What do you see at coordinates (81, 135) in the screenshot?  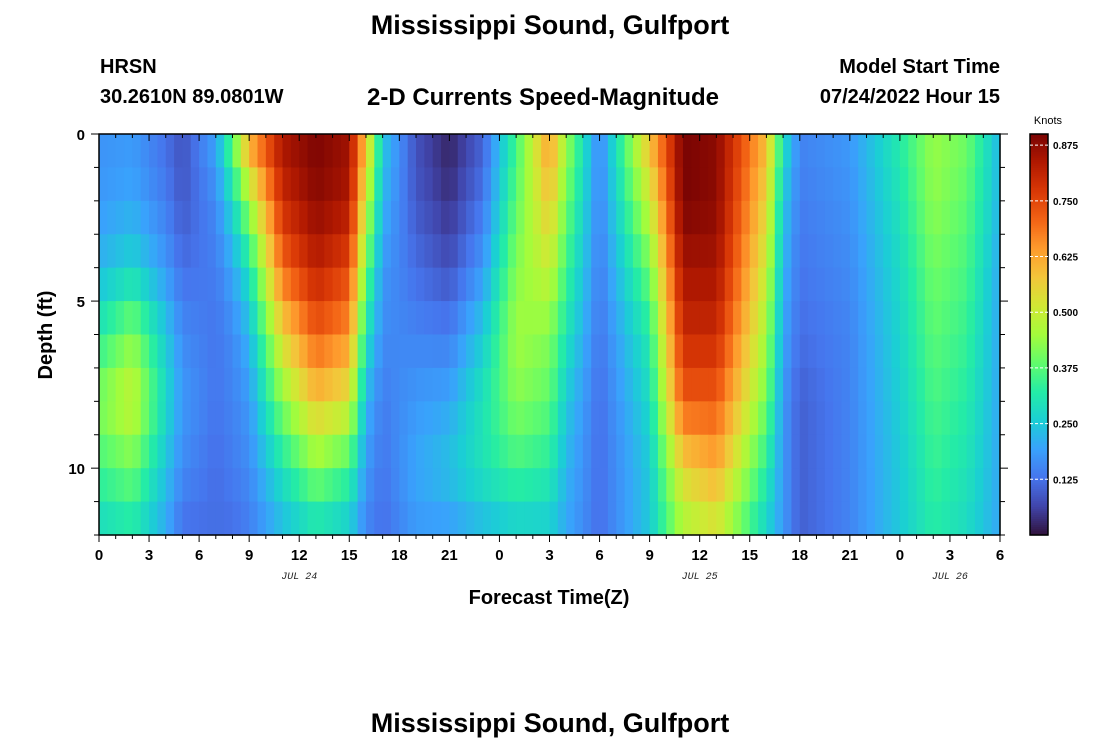 I see `y-tick-label: 0` at bounding box center [81, 135].